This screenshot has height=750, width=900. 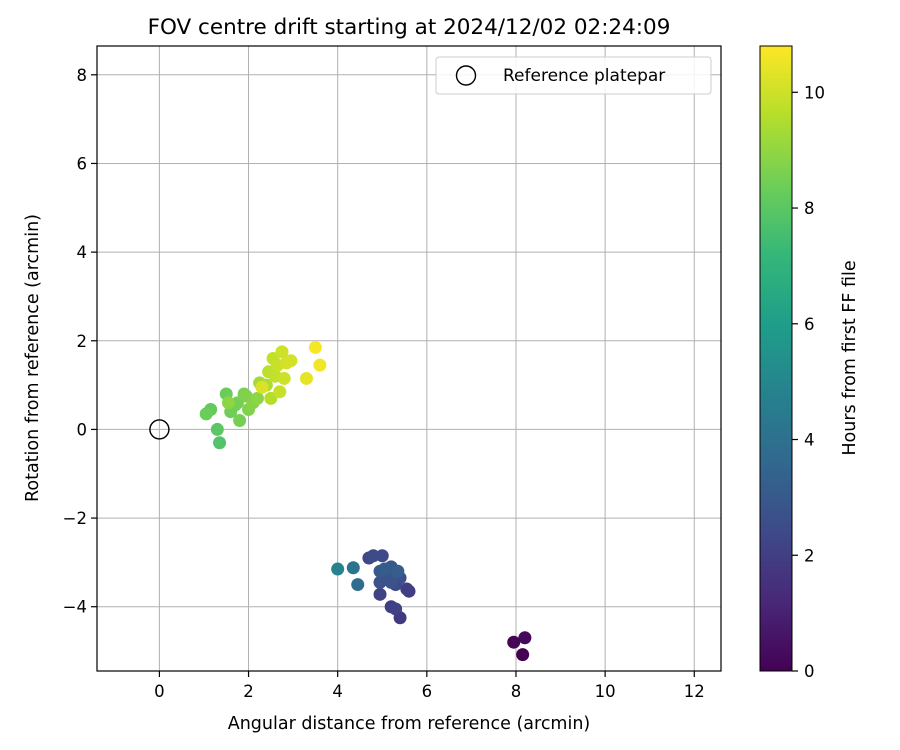 What do you see at coordinates (694, 691) in the screenshot?
I see `x-tick-label: 12` at bounding box center [694, 691].